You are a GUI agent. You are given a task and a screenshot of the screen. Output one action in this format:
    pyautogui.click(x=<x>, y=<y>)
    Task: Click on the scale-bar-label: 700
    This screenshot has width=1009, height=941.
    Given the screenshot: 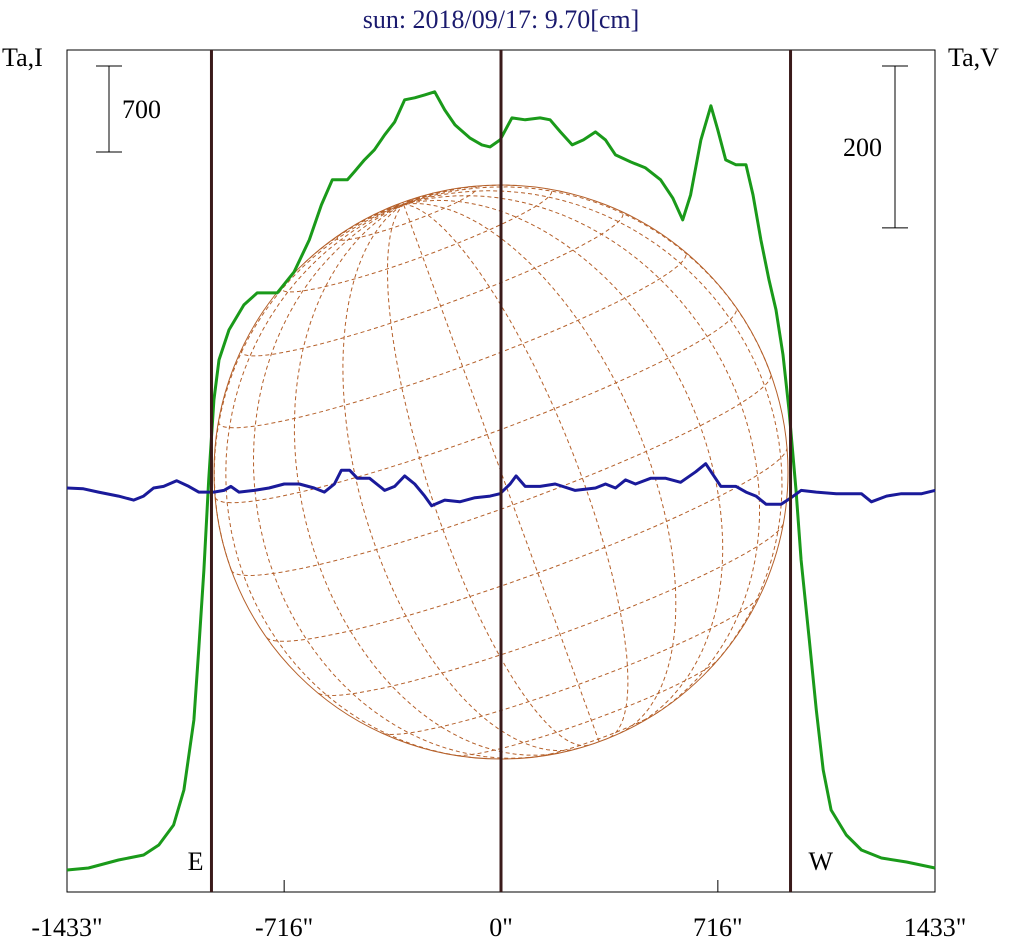 What is the action you would take?
    pyautogui.click(x=141, y=109)
    